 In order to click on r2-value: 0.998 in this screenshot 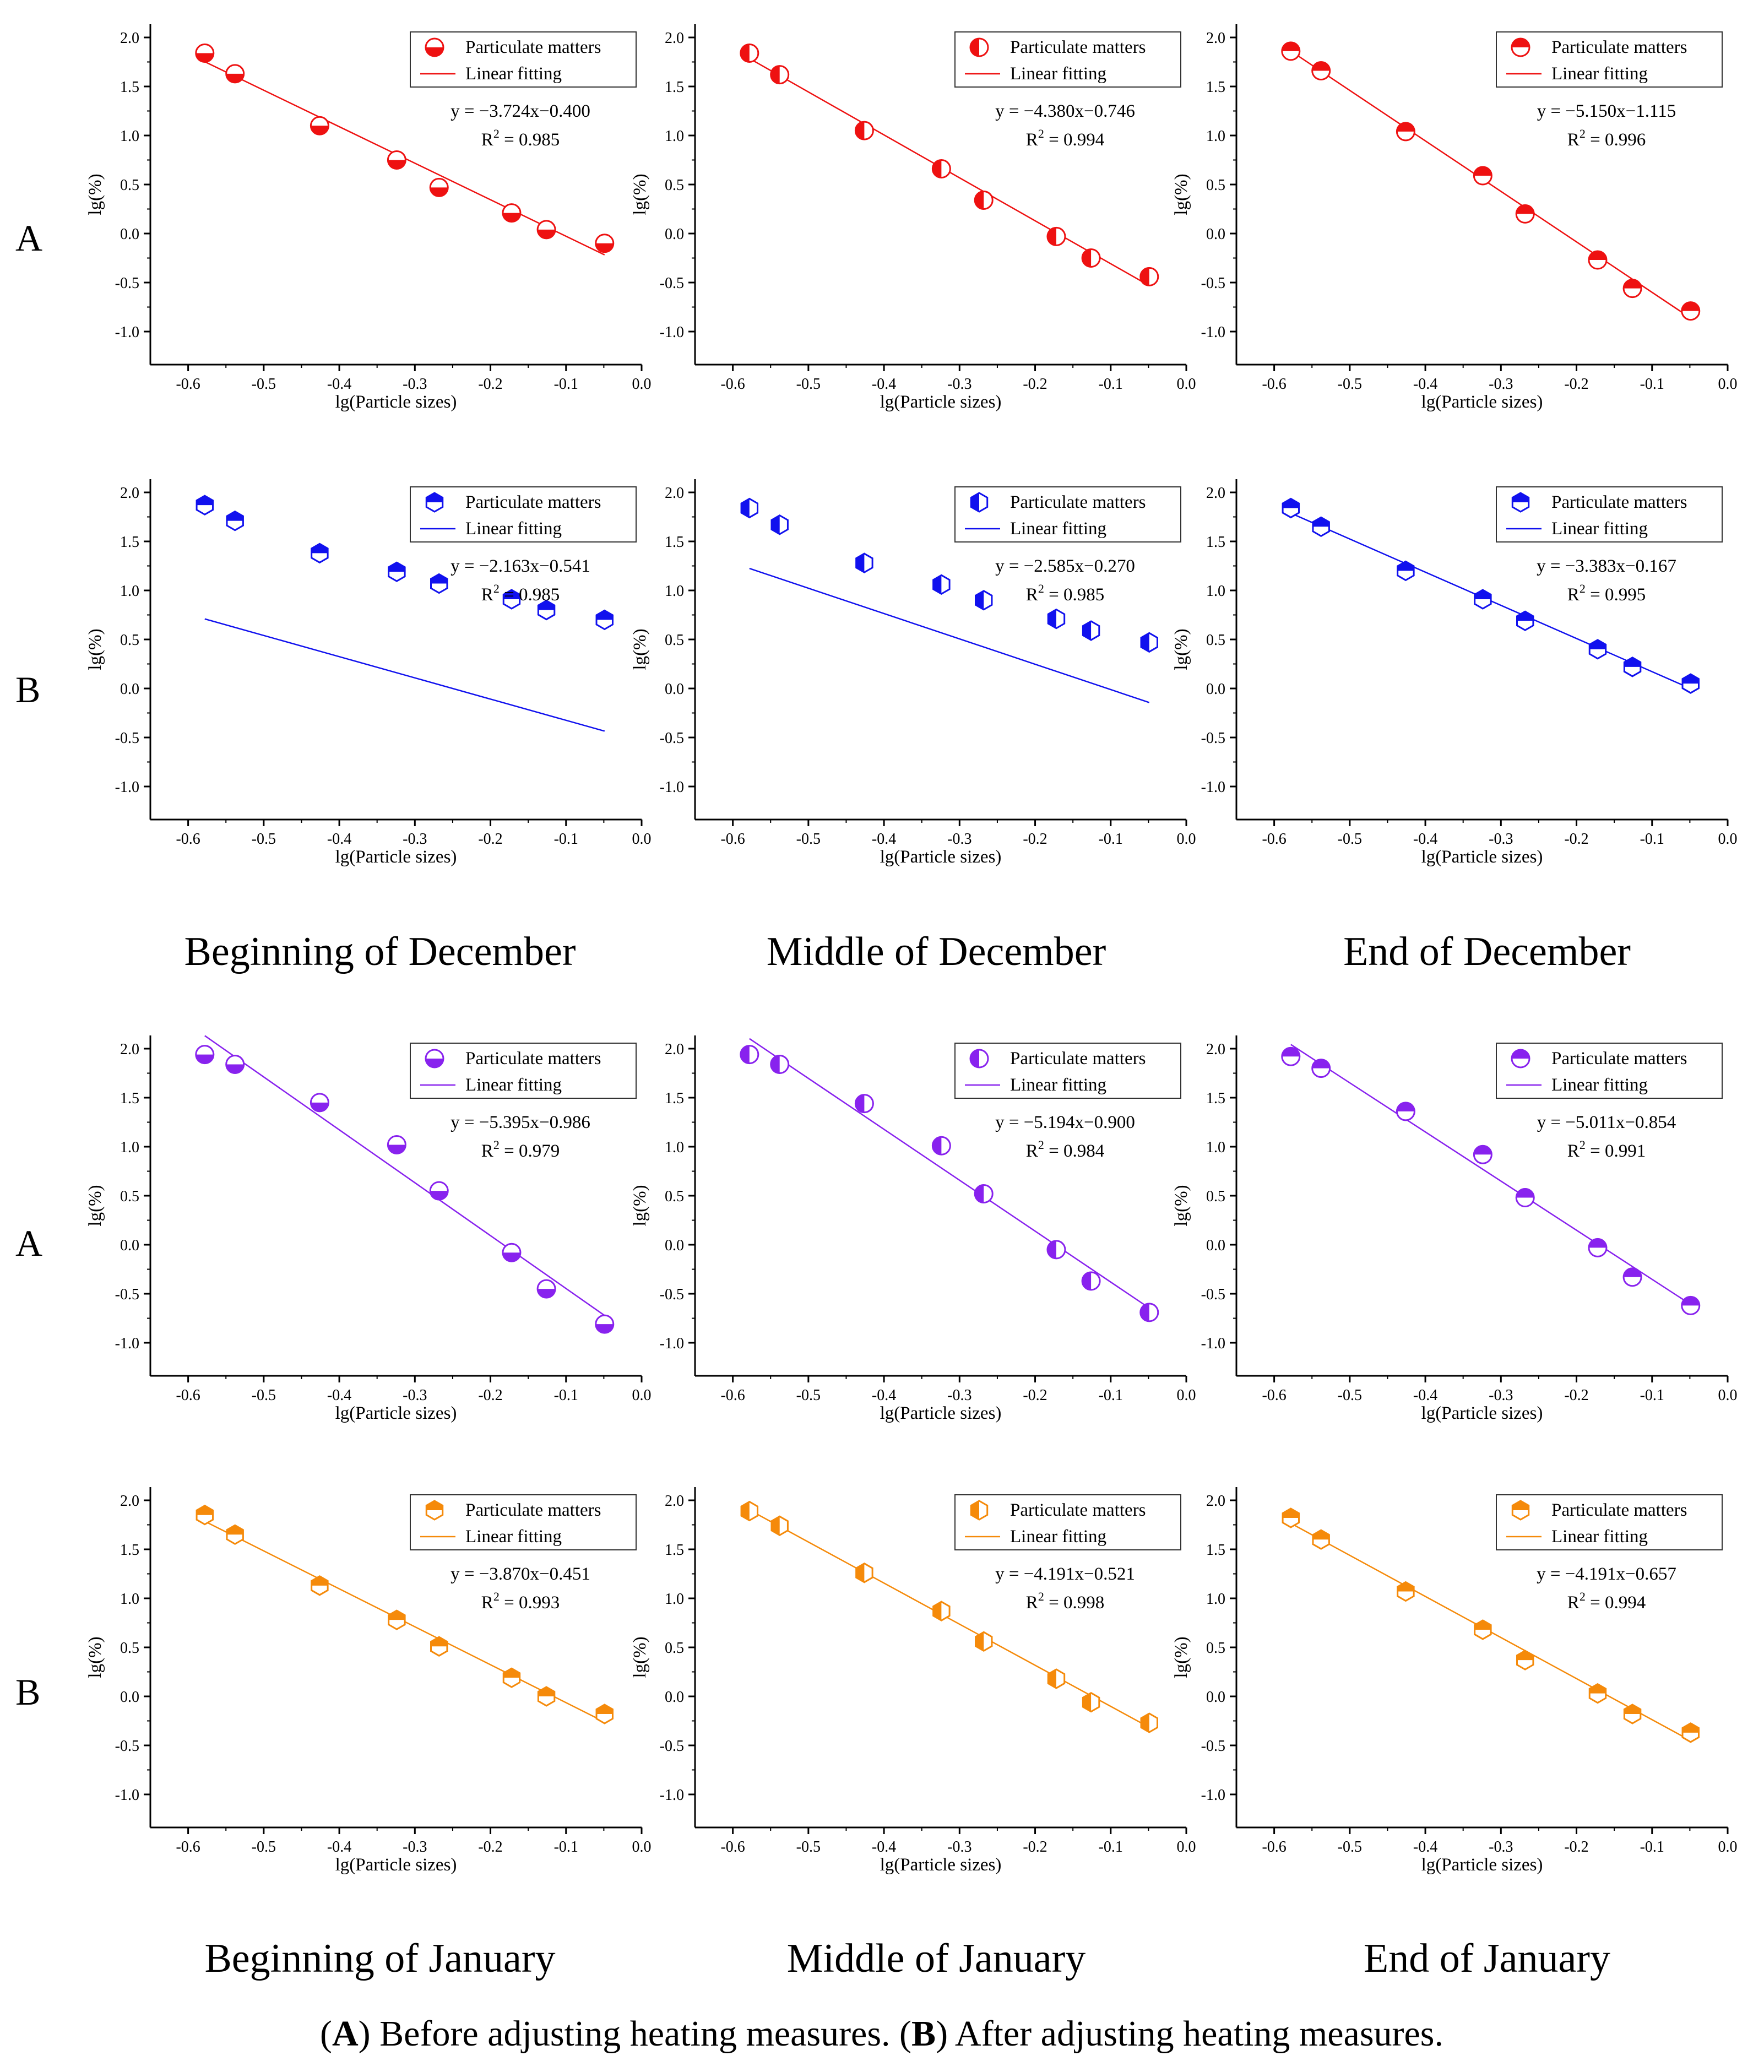, I will do `click(1083, 1603)`.